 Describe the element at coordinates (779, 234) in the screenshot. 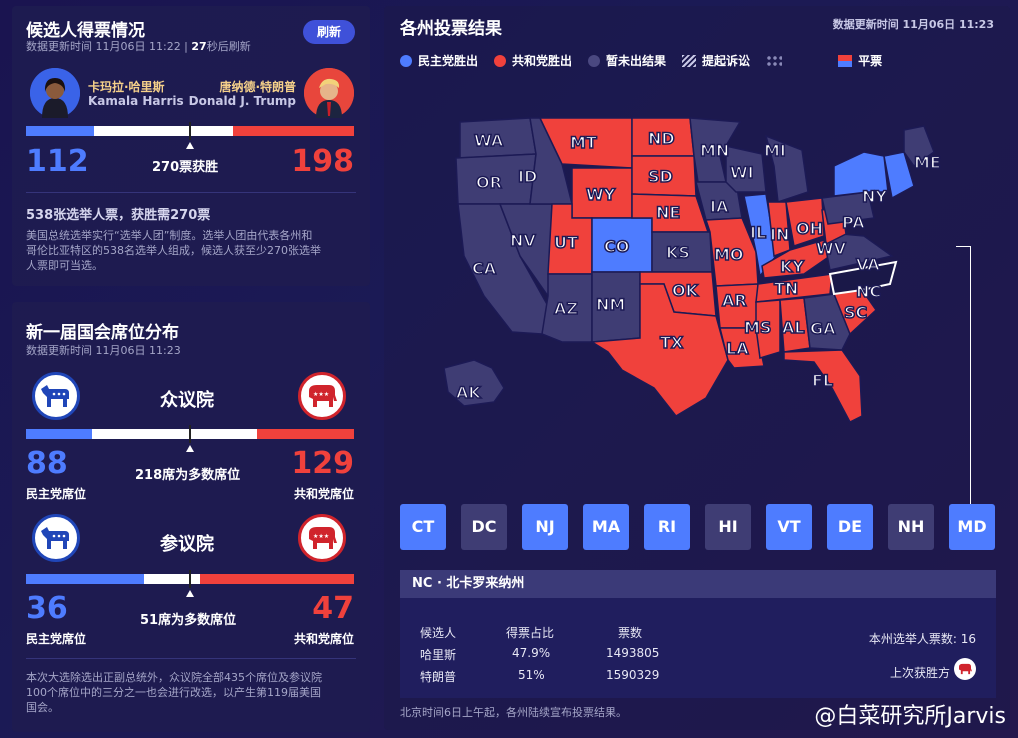

I see `label-in: IN` at that location.